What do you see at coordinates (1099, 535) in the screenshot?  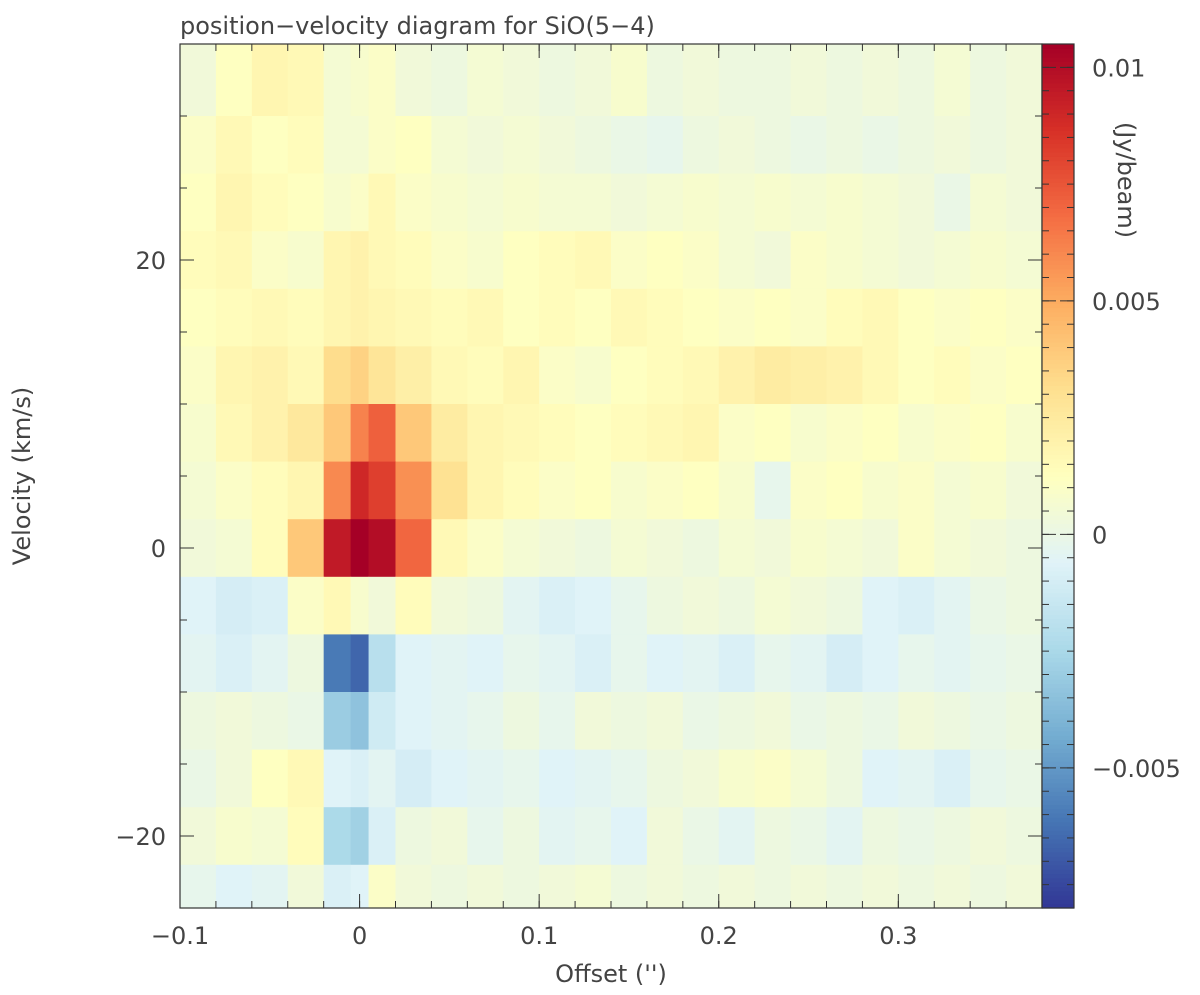 I see `cbar-tick-label: 0` at bounding box center [1099, 535].